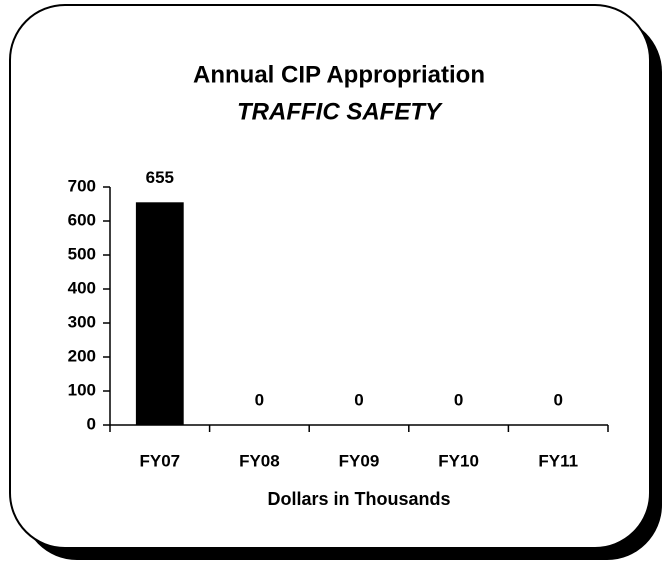 The image size is (669, 572). I want to click on y-tick-label: 400, so click(82, 287).